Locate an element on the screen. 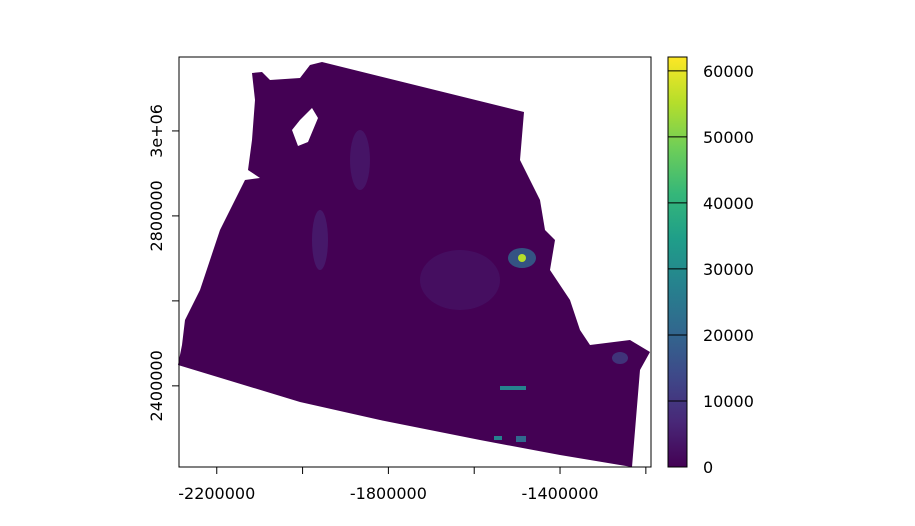  colorbar-tick-label: 20000 is located at coordinates (728, 335).